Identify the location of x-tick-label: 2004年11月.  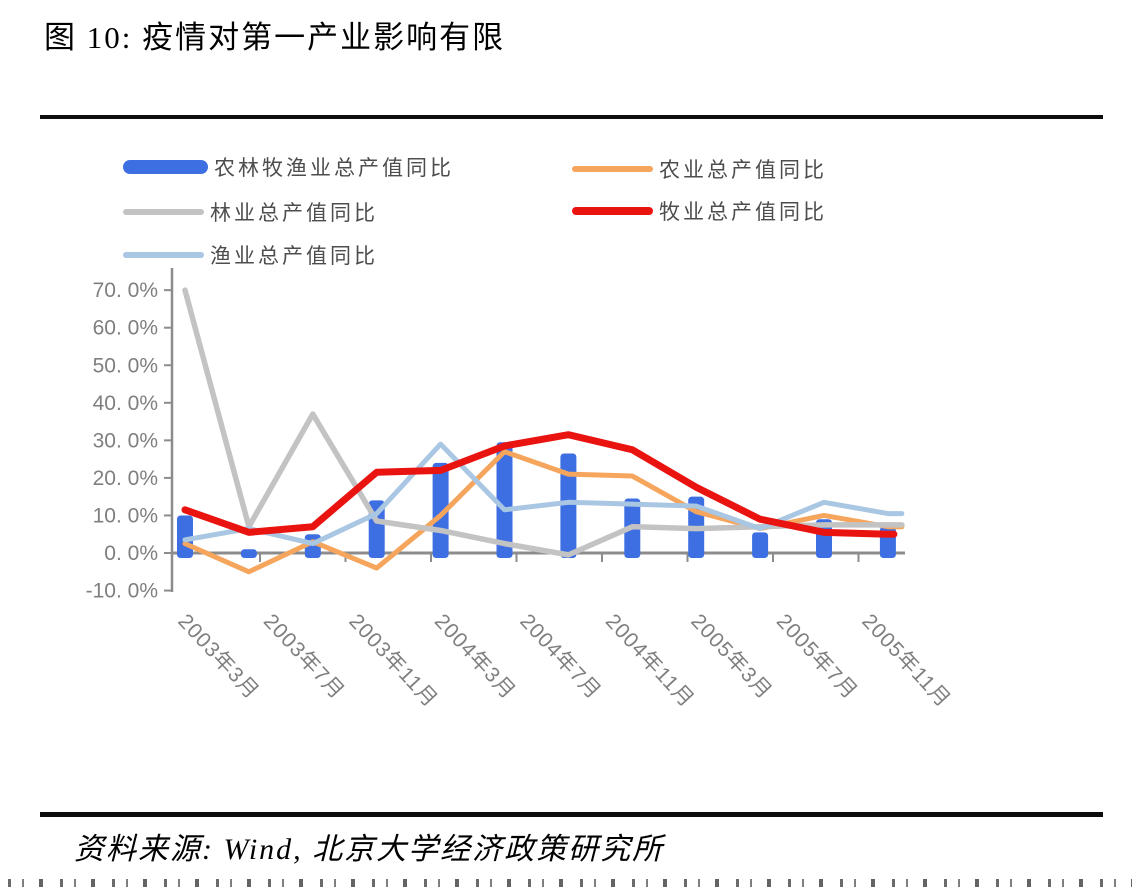
(650, 661).